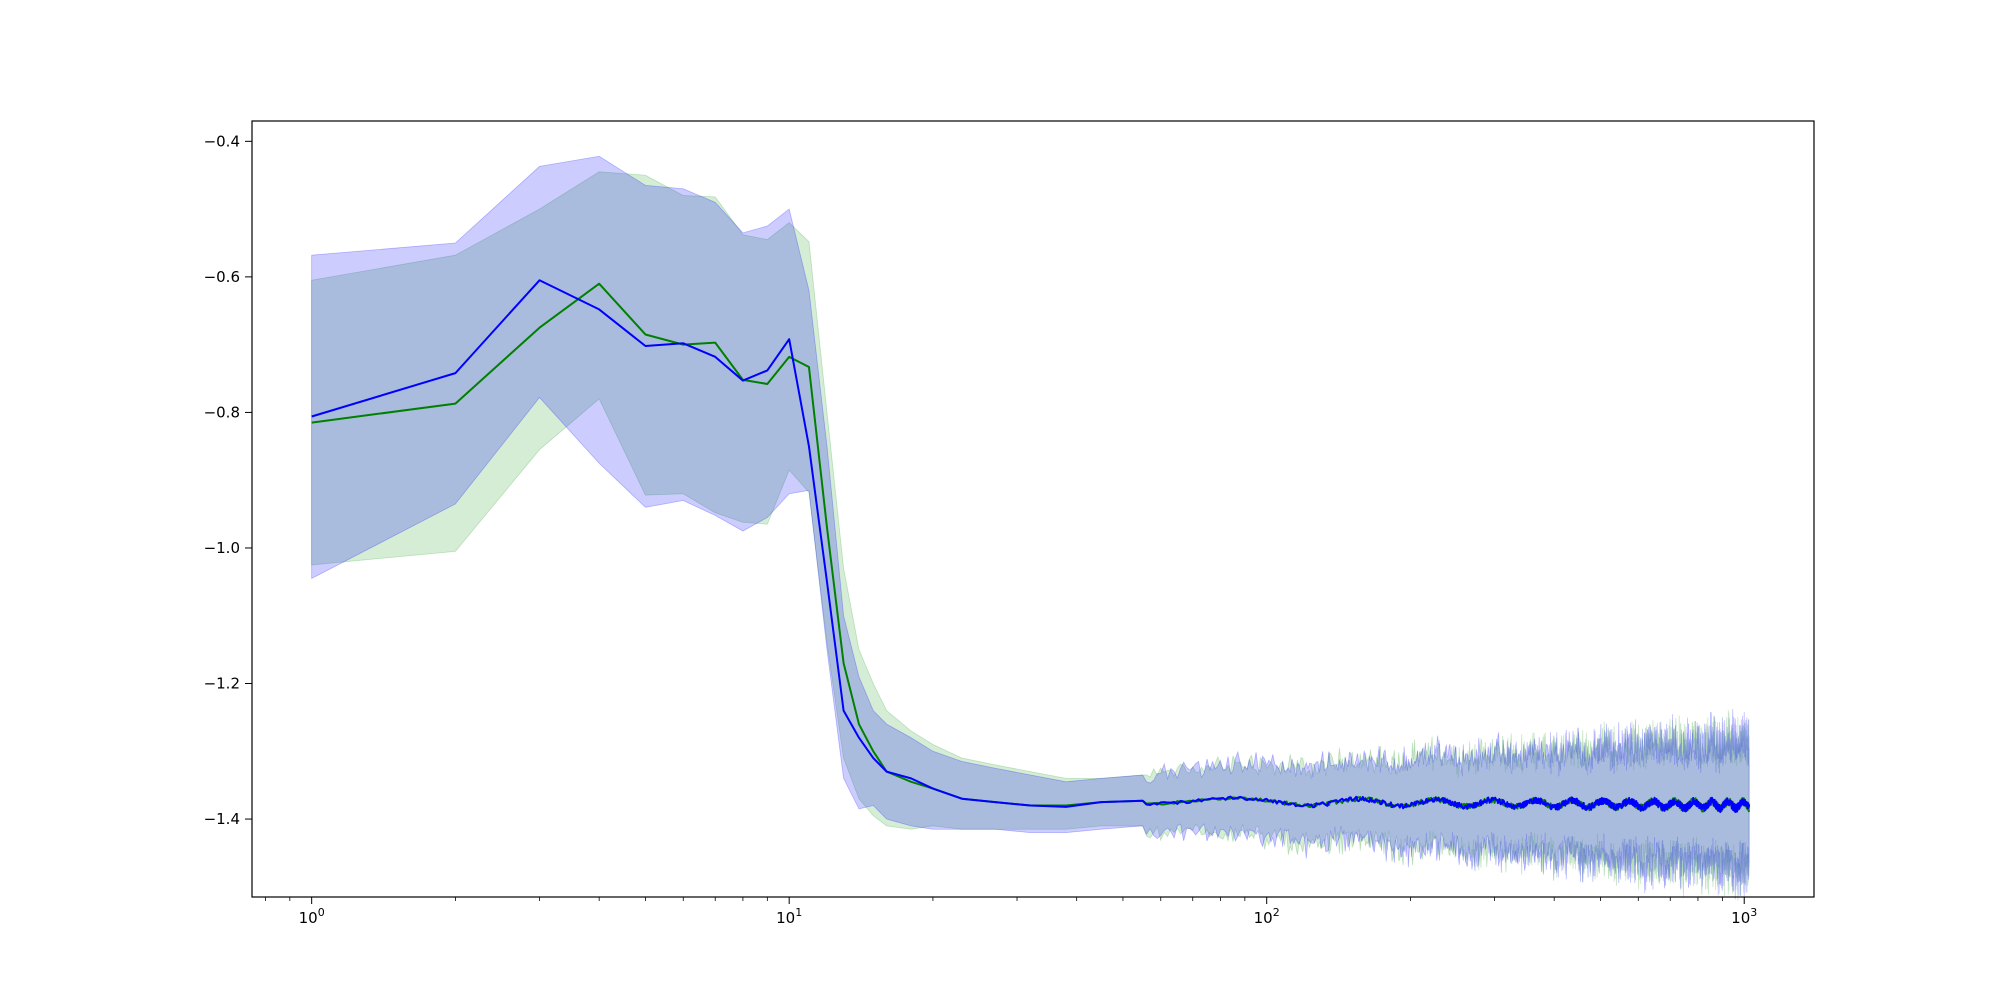 The height and width of the screenshot is (1000, 2000). What do you see at coordinates (222, 684) in the screenshot?
I see `y-tick-label: −1.2` at bounding box center [222, 684].